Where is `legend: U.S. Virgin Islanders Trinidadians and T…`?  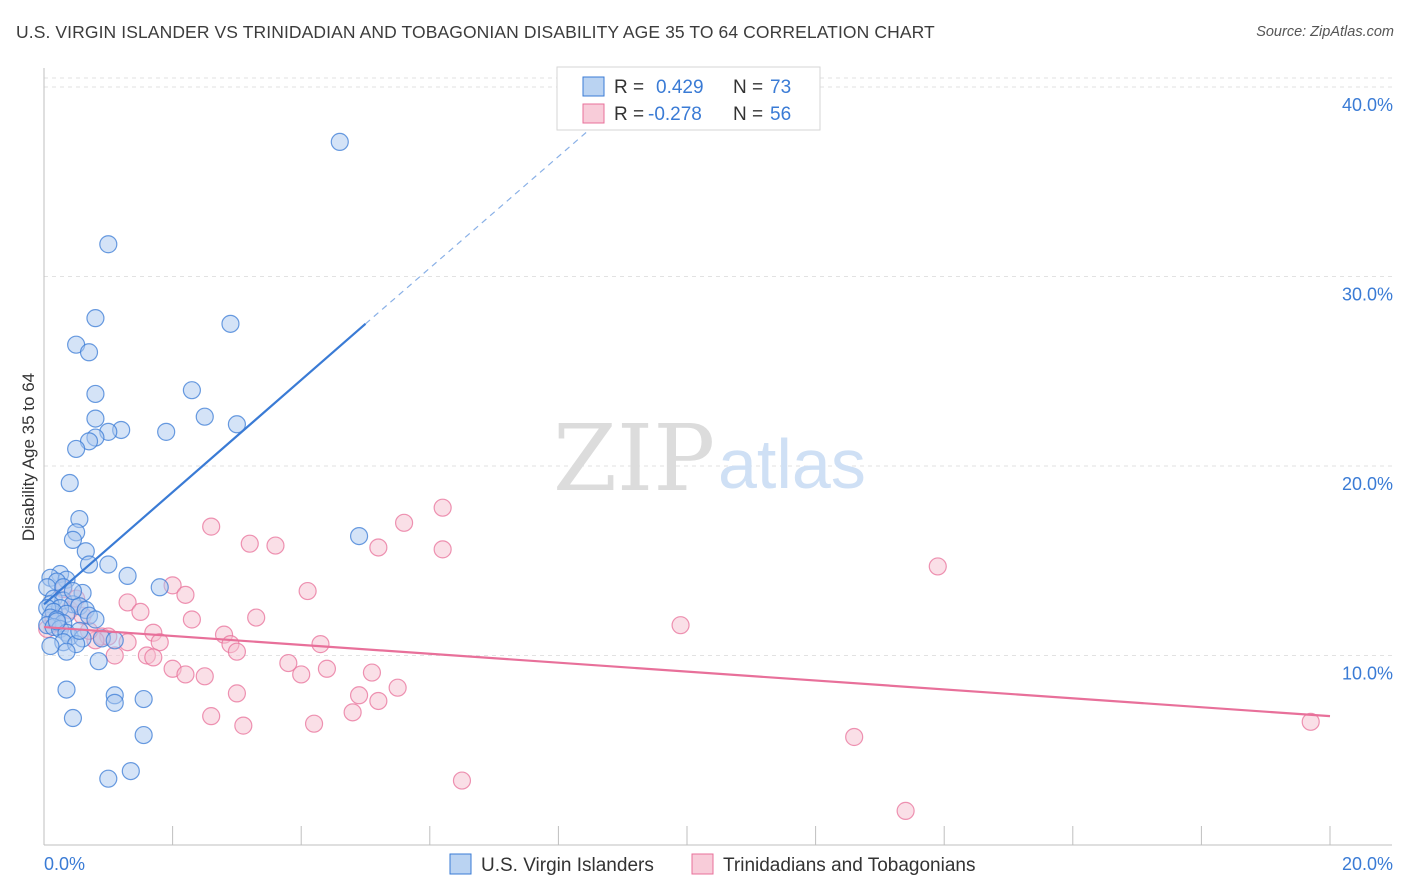
legend: U.S. Virgin Islanders Trinidadians and T… is located at coordinates (712, 864).